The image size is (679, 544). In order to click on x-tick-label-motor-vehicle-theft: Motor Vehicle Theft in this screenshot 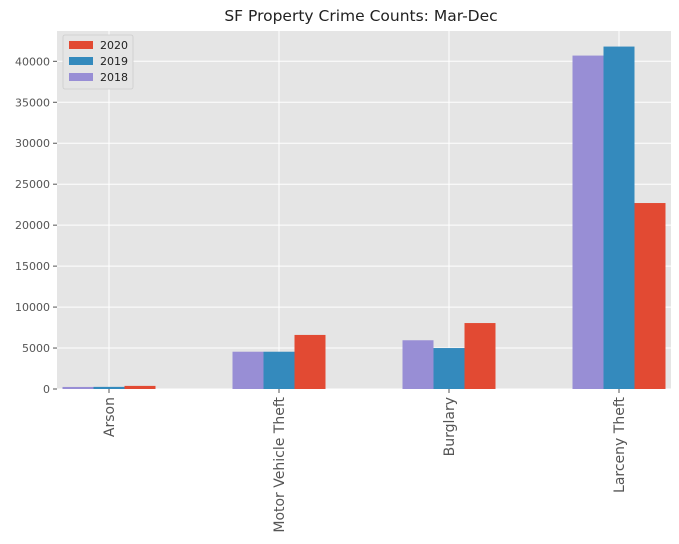, I will do `click(280, 464)`.